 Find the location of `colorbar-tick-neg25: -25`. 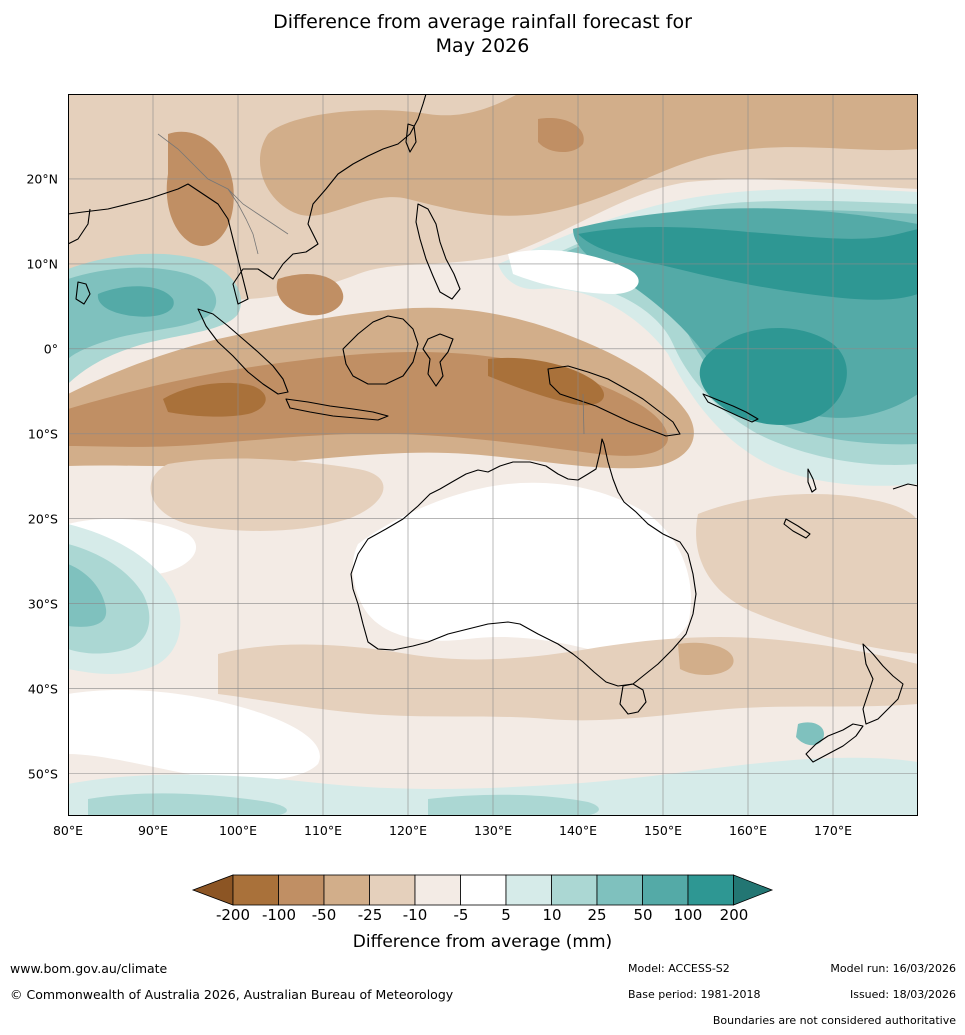

colorbar-tick-neg25: -25 is located at coordinates (370, 915).